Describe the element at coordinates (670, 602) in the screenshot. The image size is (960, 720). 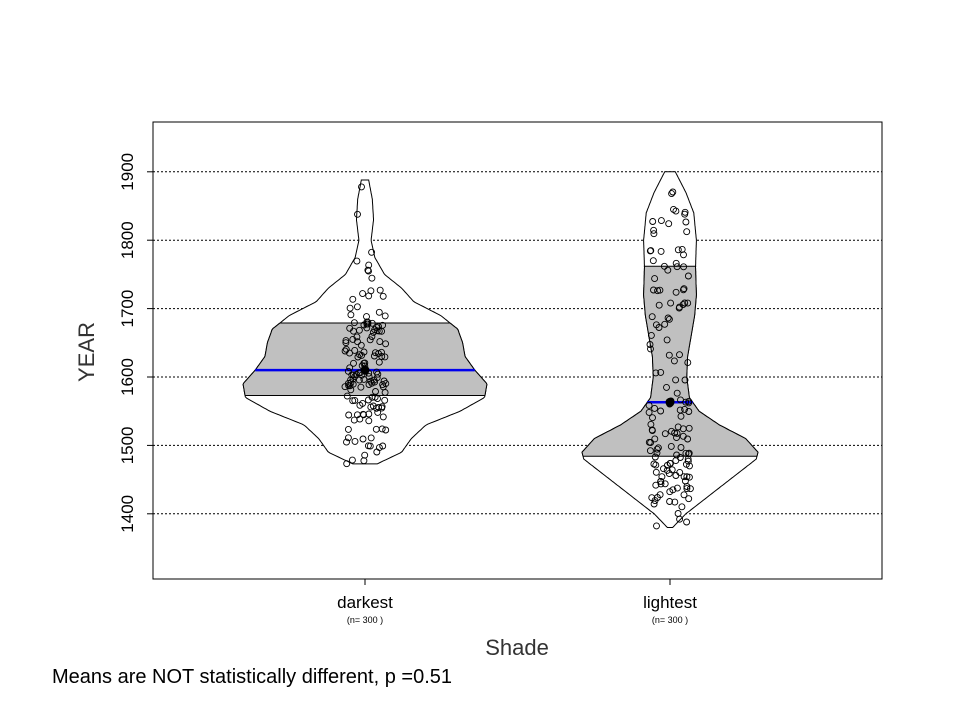
I see `x-category-label: lightest` at that location.